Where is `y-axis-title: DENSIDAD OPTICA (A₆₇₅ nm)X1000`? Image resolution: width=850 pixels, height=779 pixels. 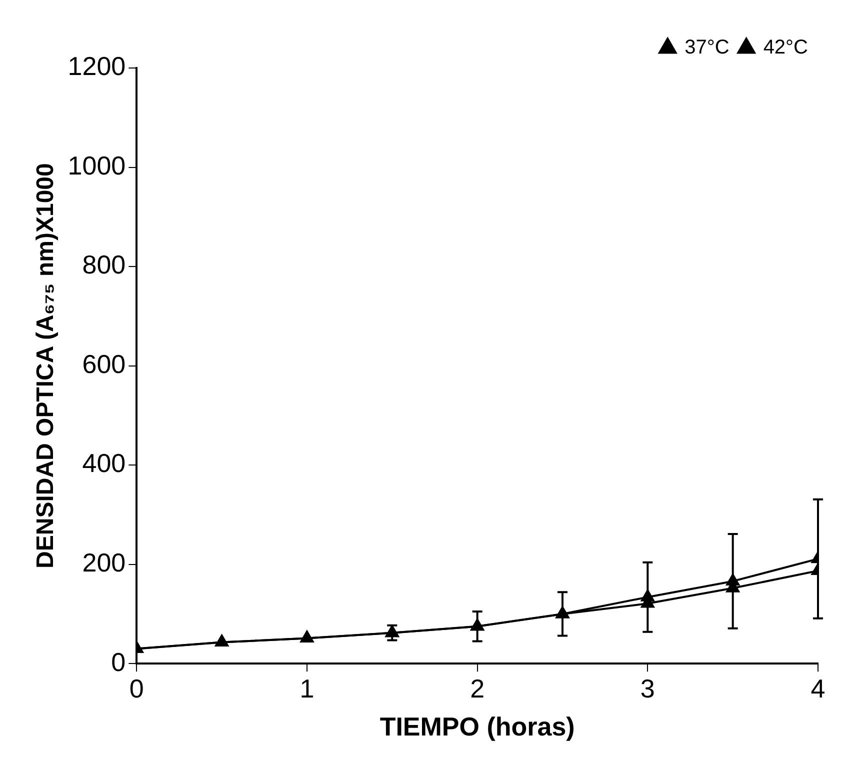
y-axis-title: DENSIDAD OPTICA (A₆₇₅ nm)X1000 is located at coordinates (46, 365).